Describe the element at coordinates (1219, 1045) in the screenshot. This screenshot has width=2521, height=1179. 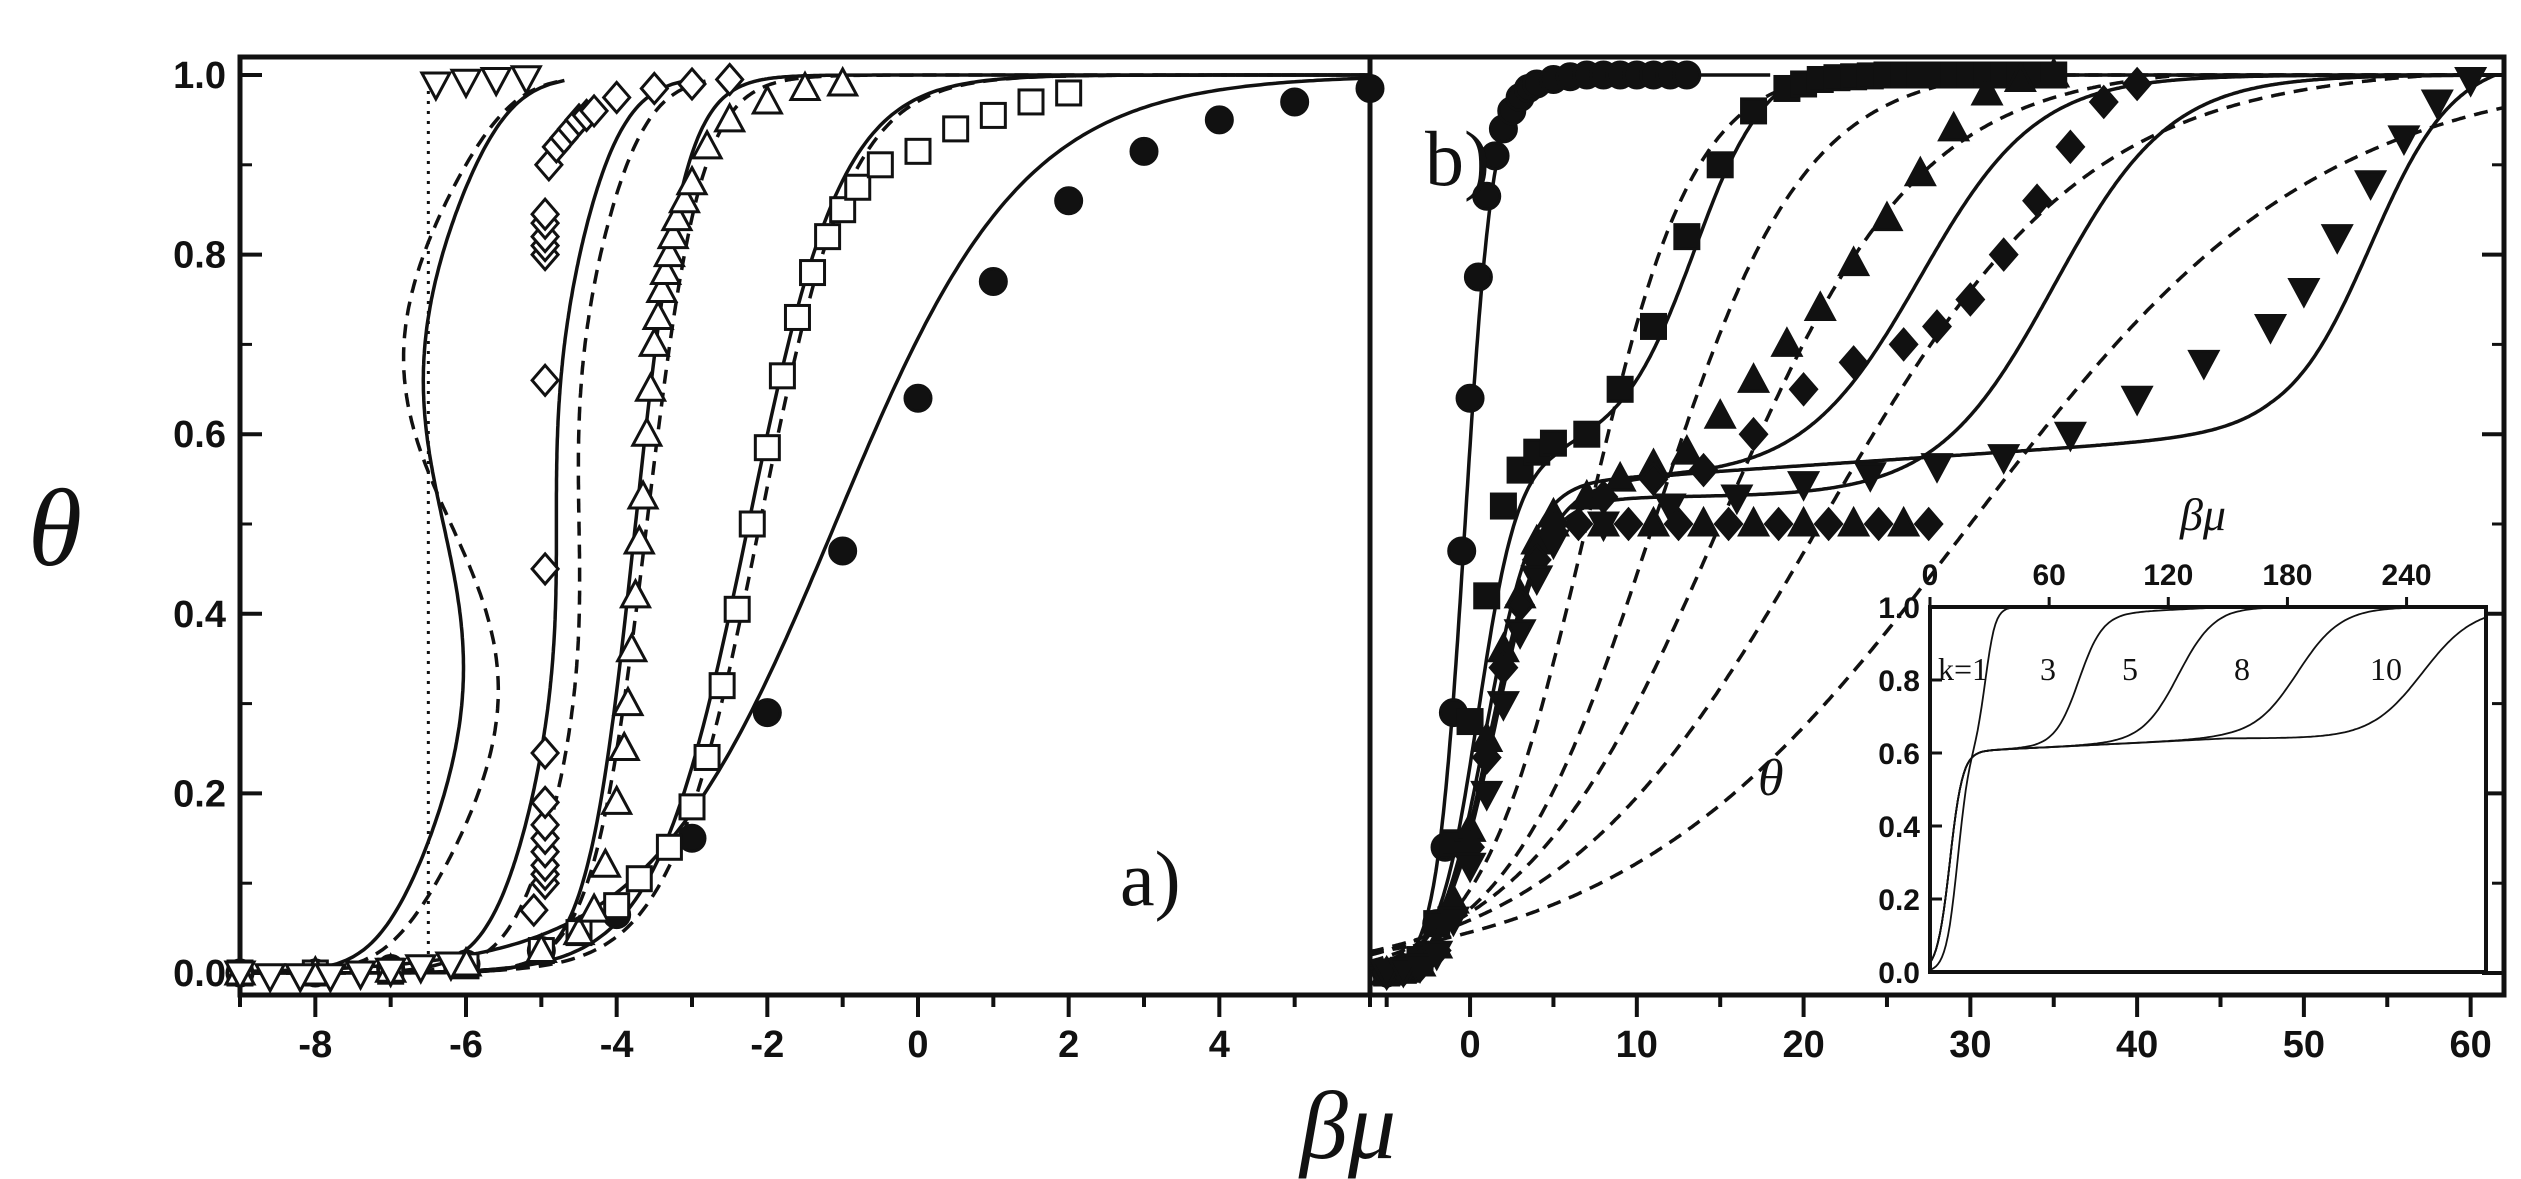
I see `x-tick-label: 4` at that location.